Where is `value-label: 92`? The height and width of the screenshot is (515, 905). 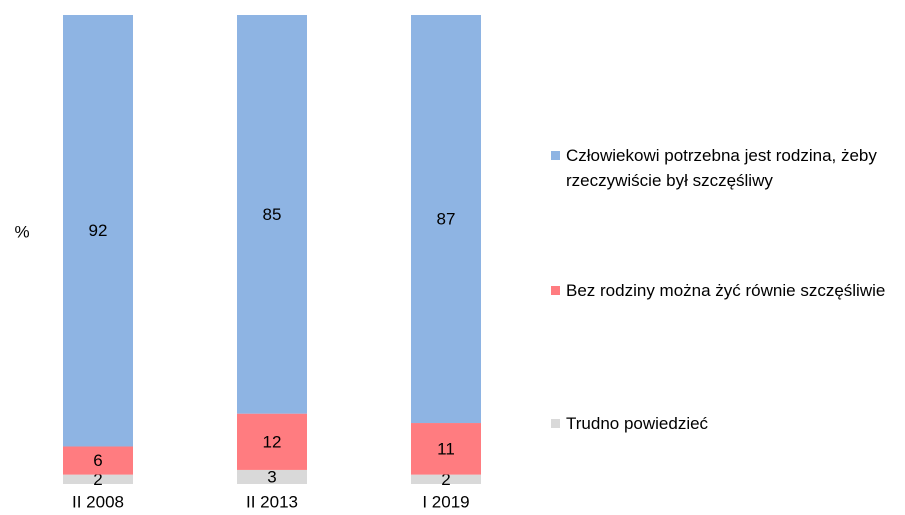 value-label: 92 is located at coordinates (98, 230).